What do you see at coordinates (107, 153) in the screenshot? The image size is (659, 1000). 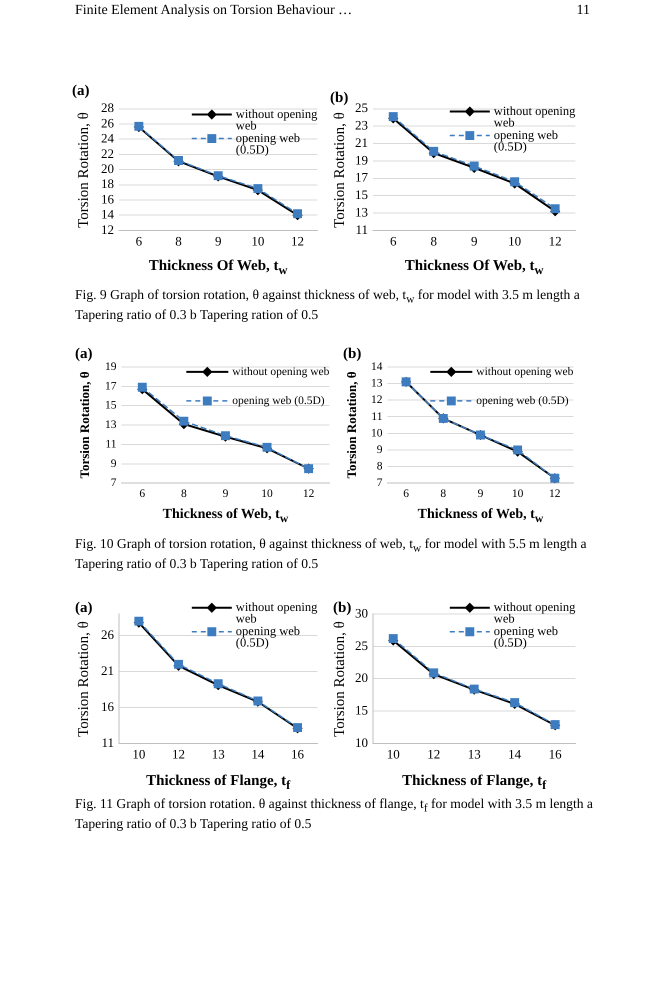 I see `y-tick-label: 22` at bounding box center [107, 153].